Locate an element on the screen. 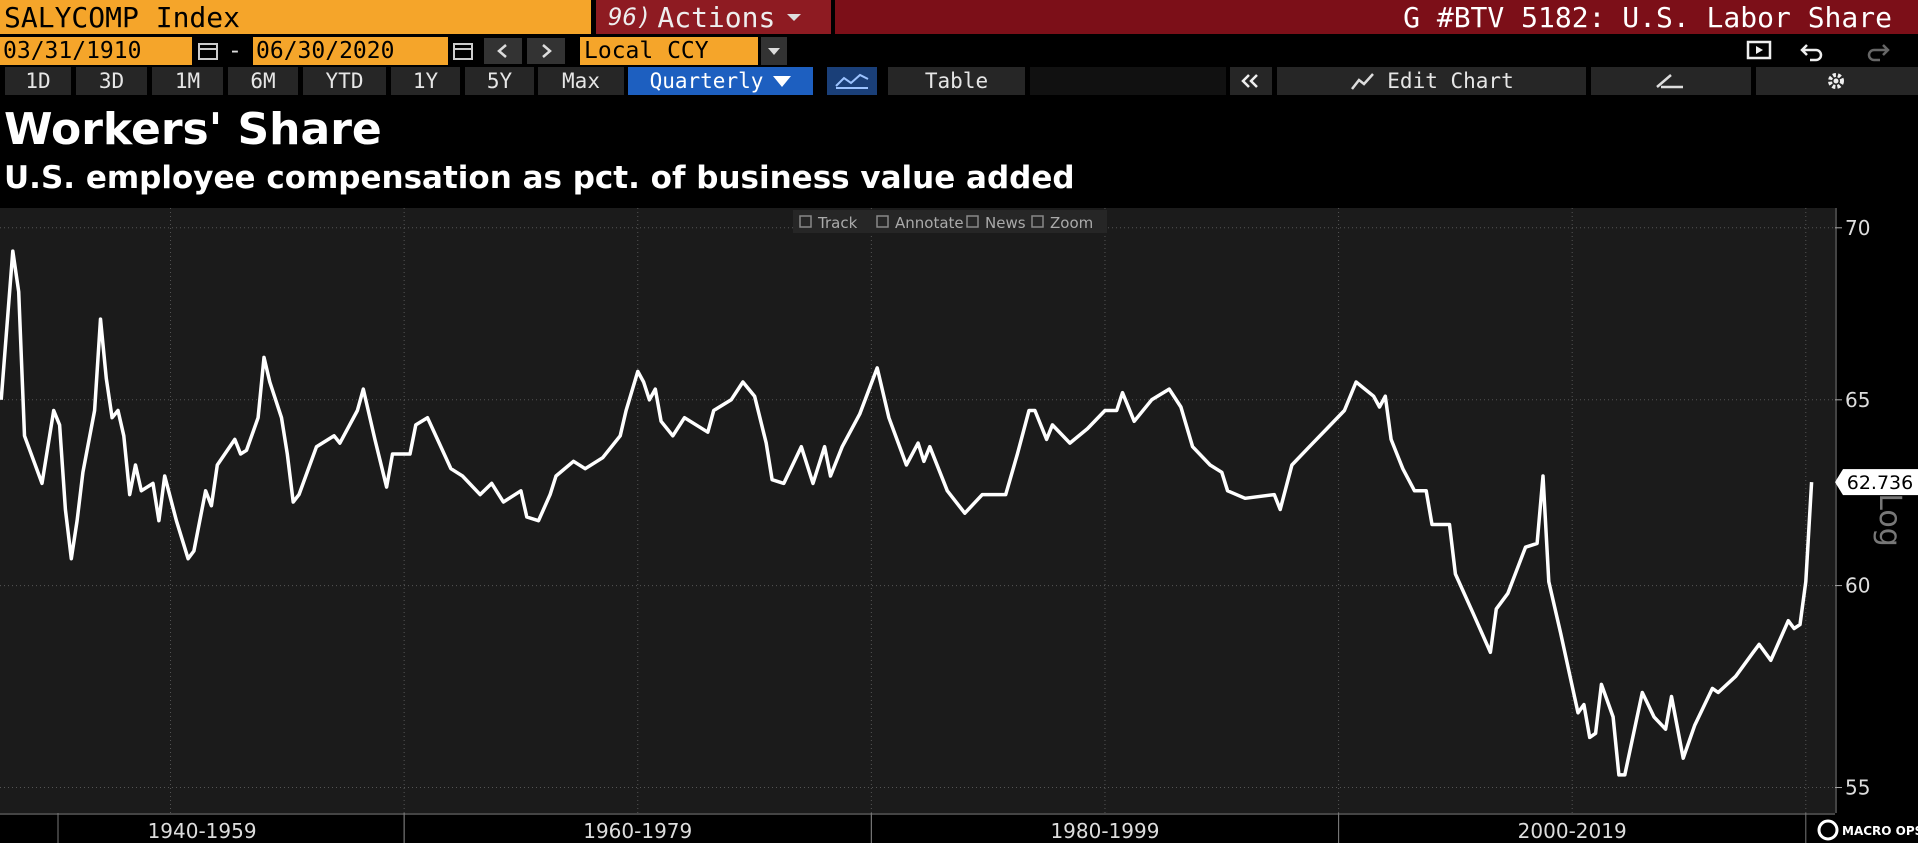 Image resolution: width=1918 pixels, height=843 pixels. range-button-label: 3D is located at coordinates (111, 81).